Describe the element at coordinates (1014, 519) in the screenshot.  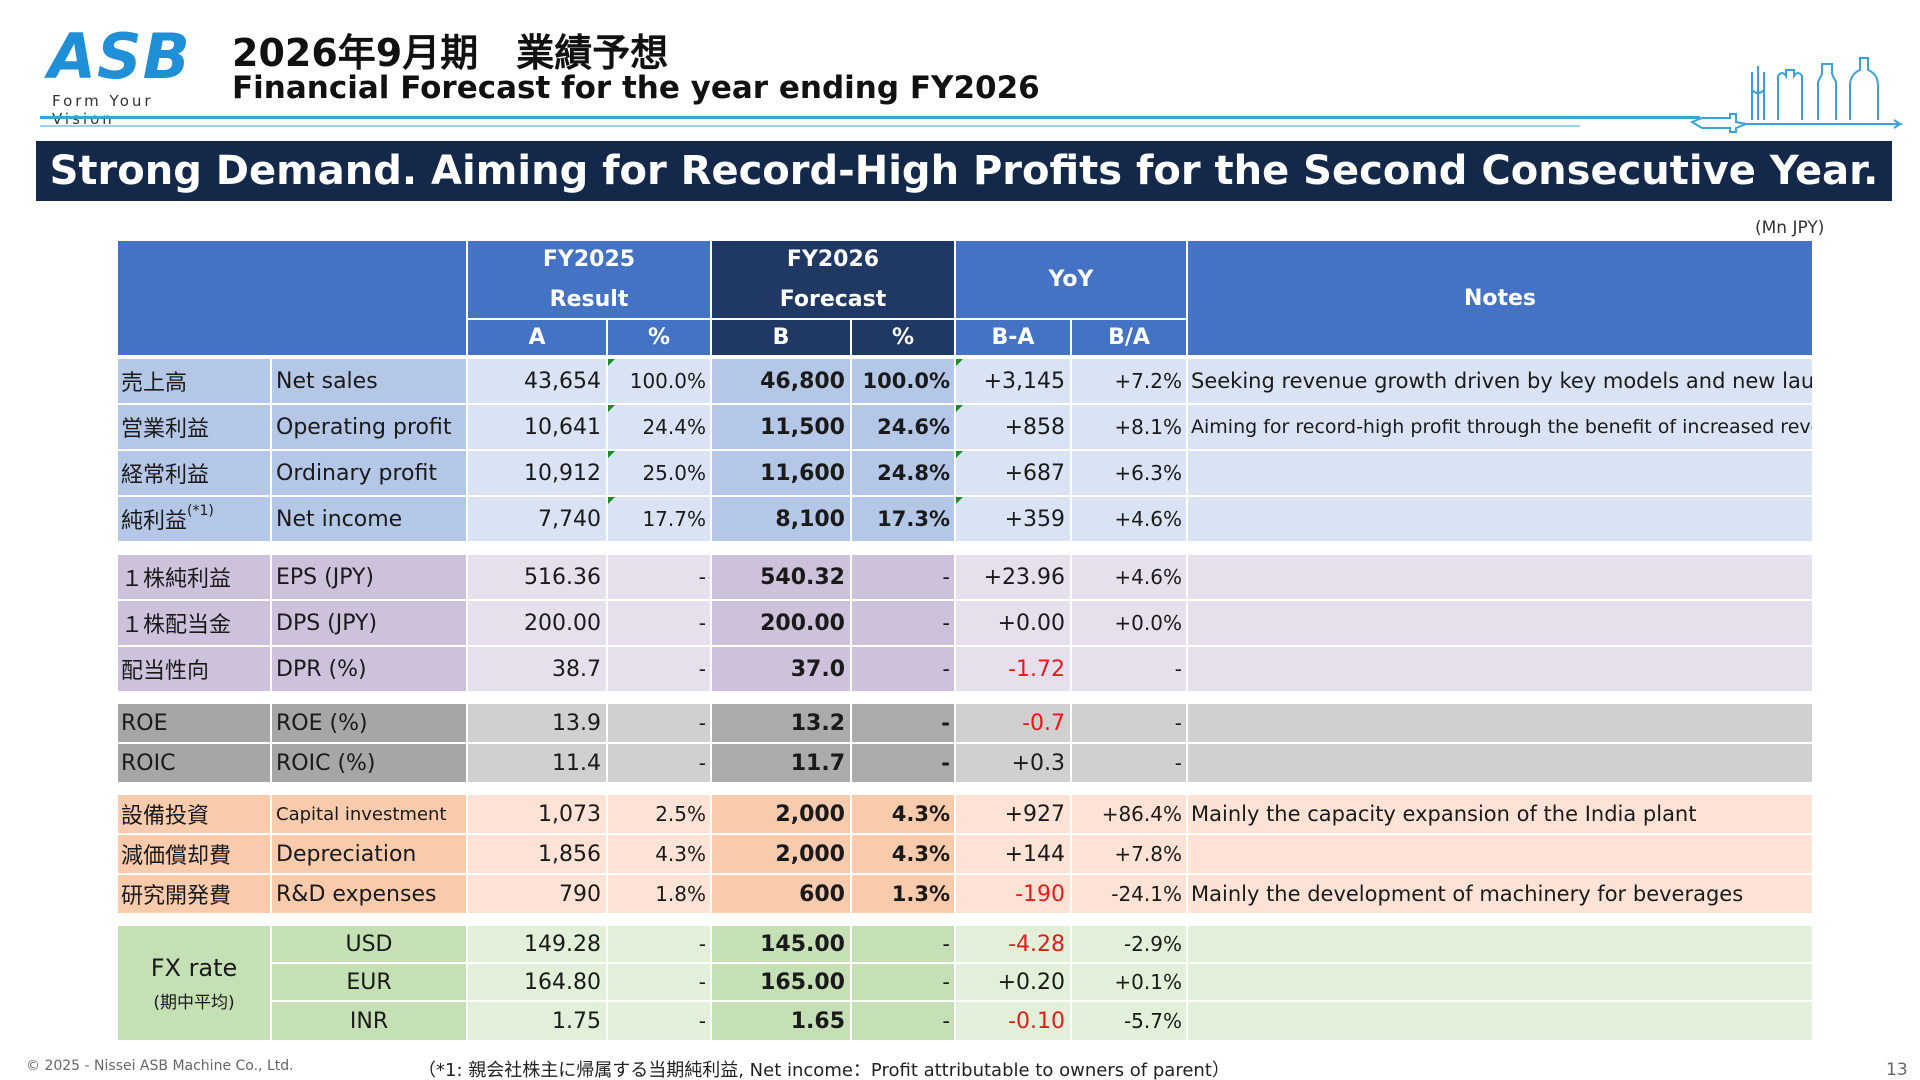
I see `value-b-minus-a: +359` at that location.